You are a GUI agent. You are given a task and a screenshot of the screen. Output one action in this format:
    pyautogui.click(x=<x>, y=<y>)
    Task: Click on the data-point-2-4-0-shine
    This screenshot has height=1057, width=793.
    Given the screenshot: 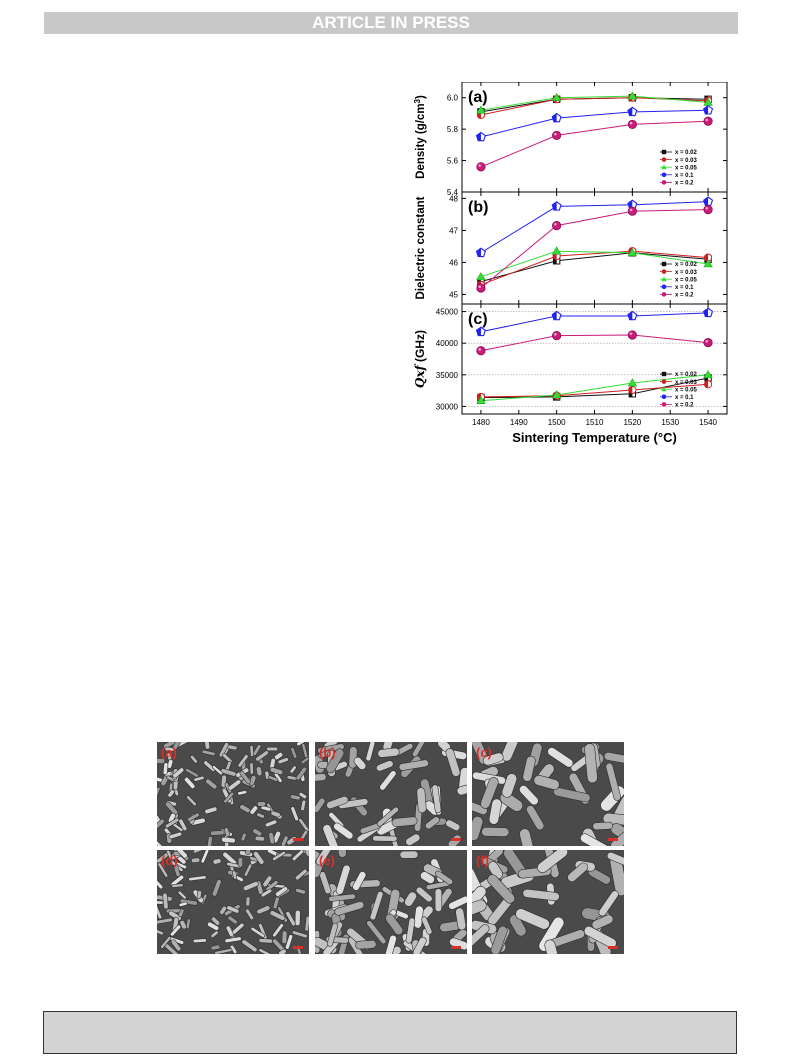 What is the action you would take?
    pyautogui.click(x=479, y=349)
    